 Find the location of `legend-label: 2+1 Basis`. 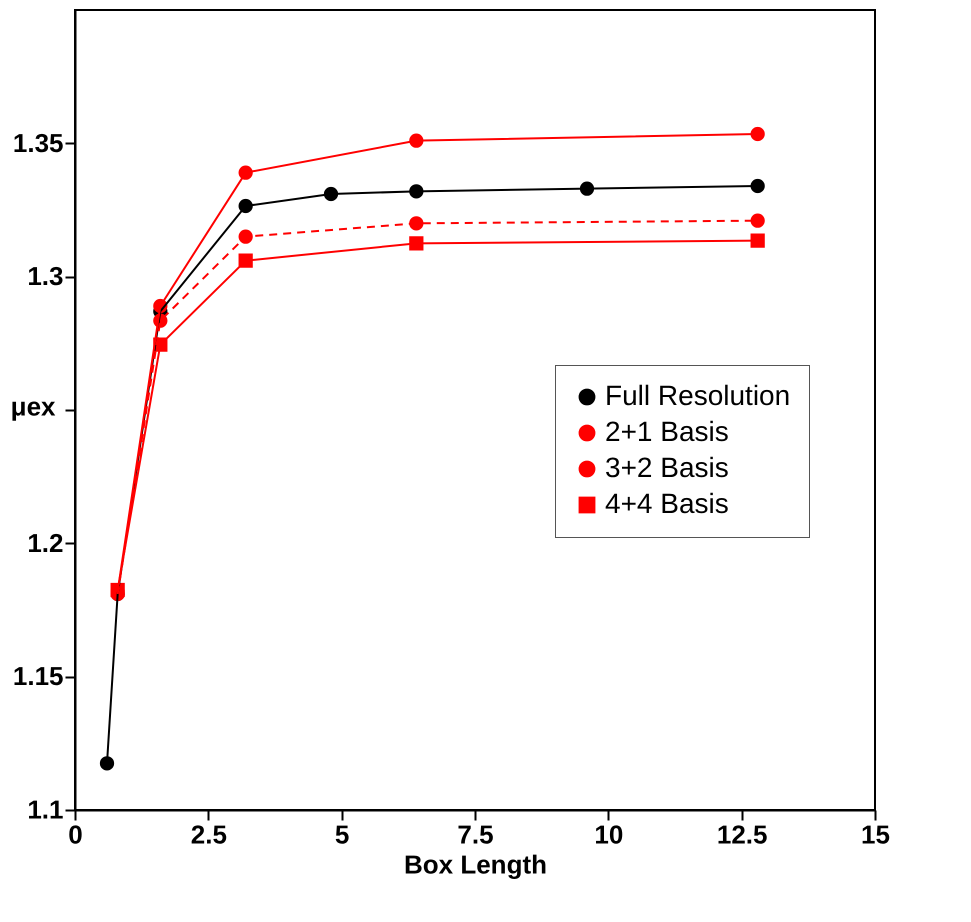

legend-label: 2+1 Basis is located at coordinates (667, 431).